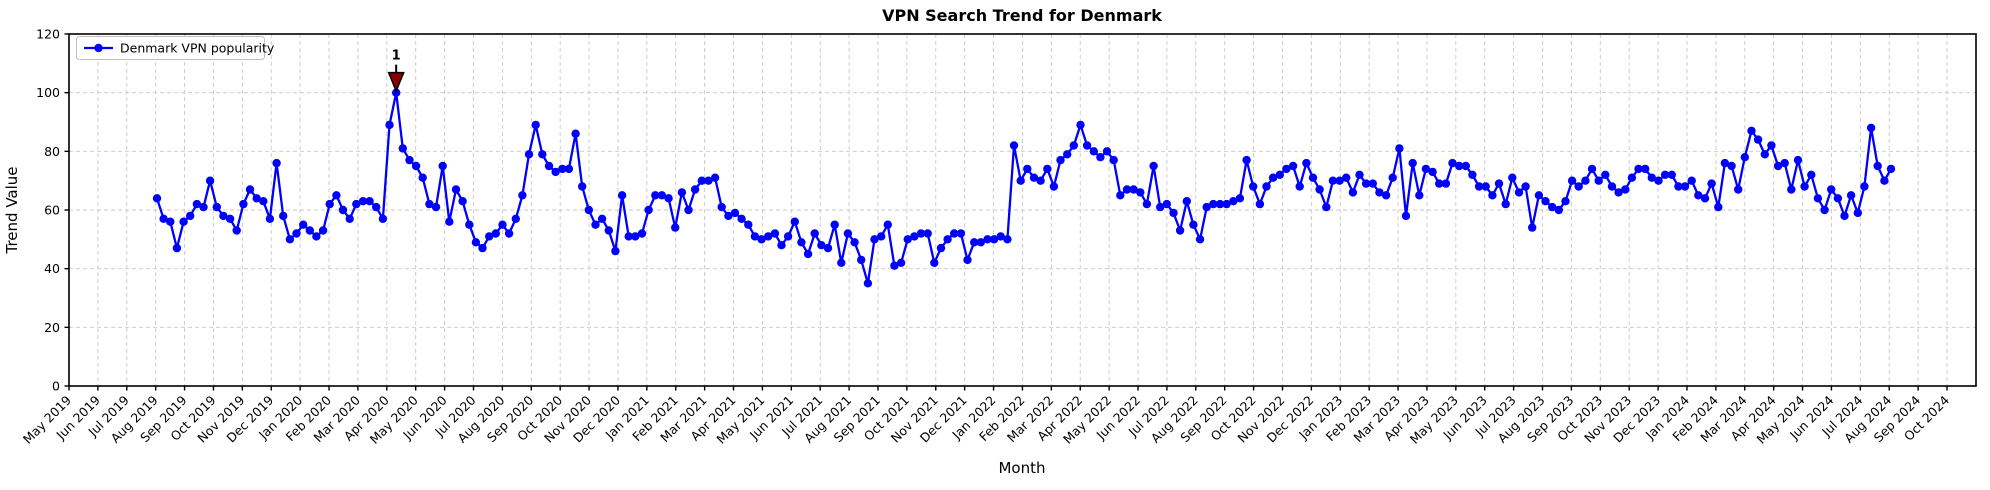 Image resolution: width=1990 pixels, height=490 pixels. Describe the element at coordinates (170, 48) in the screenshot. I see `legend-box` at that location.